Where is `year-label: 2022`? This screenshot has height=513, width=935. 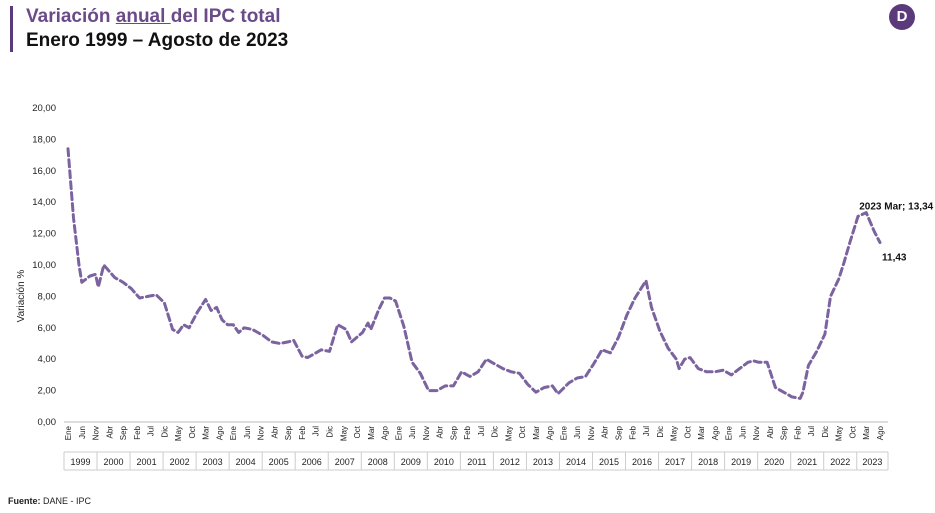 year-label: 2022 is located at coordinates (840, 462).